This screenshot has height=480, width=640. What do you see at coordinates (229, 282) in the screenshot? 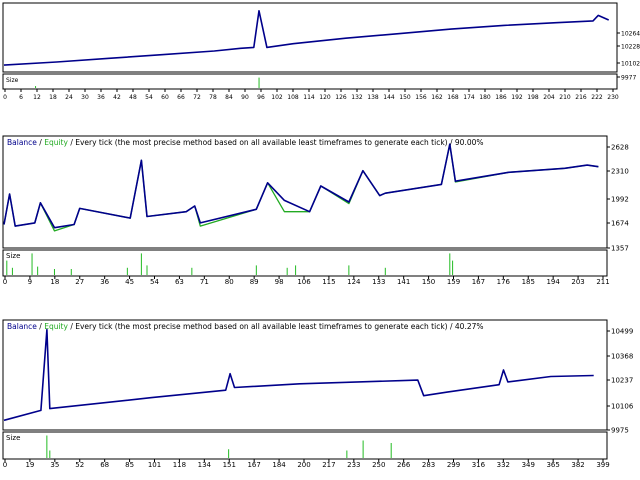
I see `x-tick-label: 80` at bounding box center [229, 282].